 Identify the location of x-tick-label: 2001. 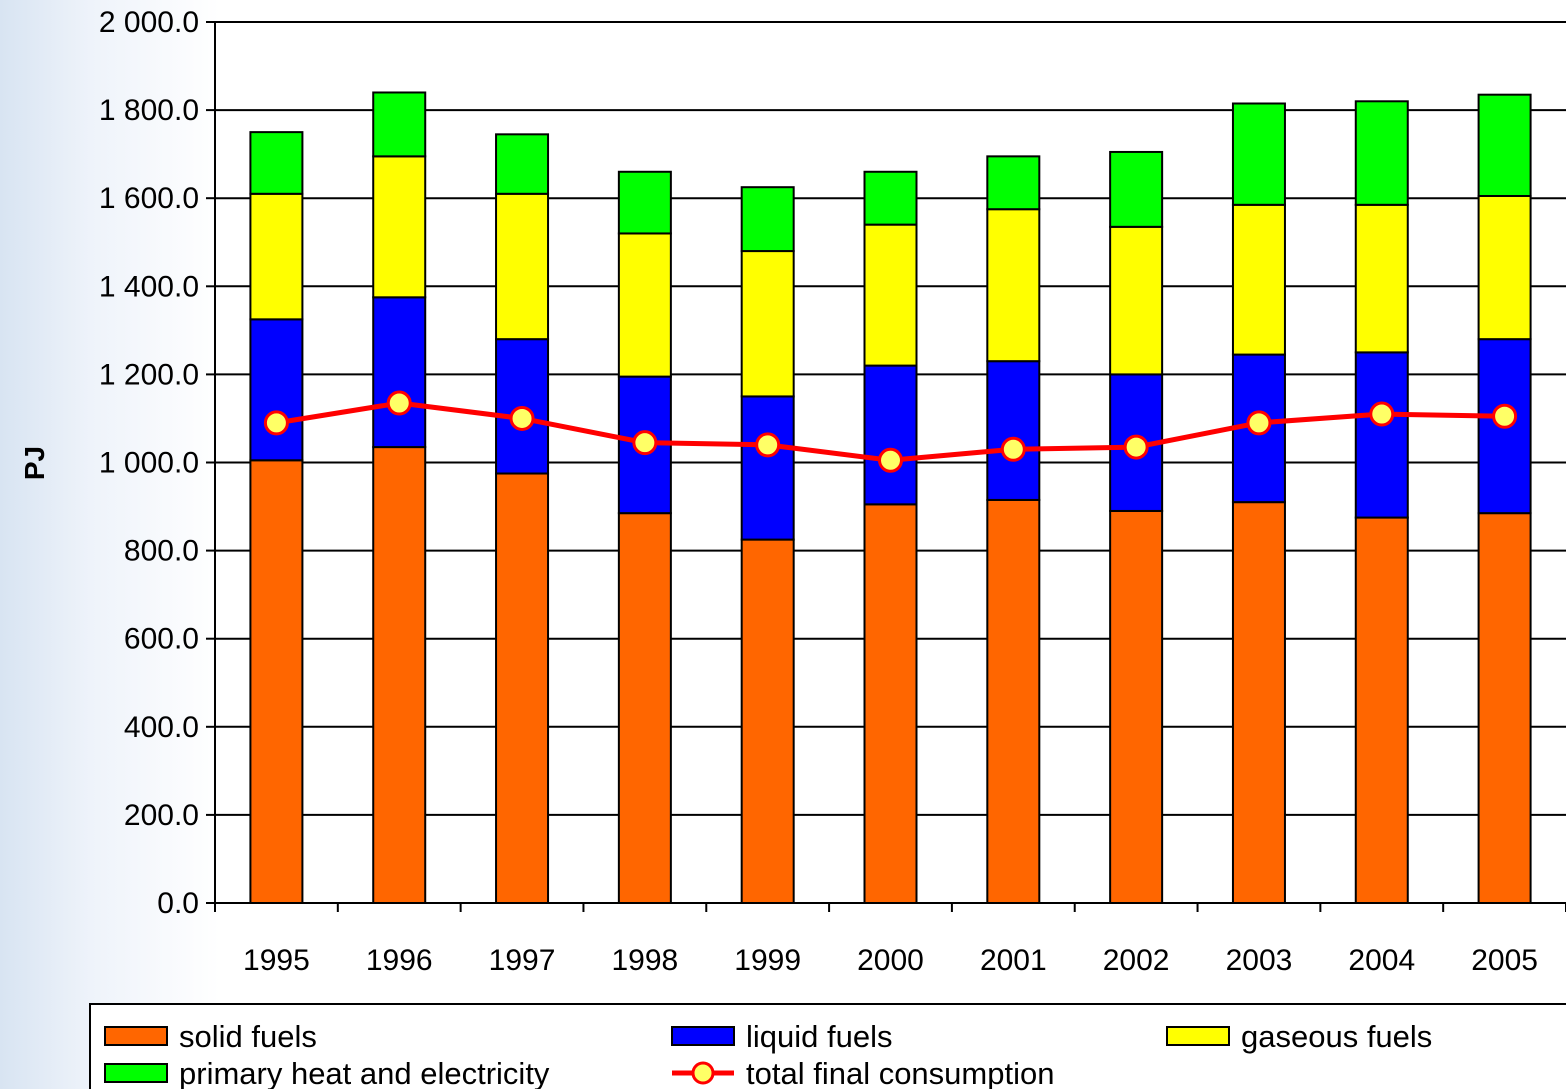
(1013, 960).